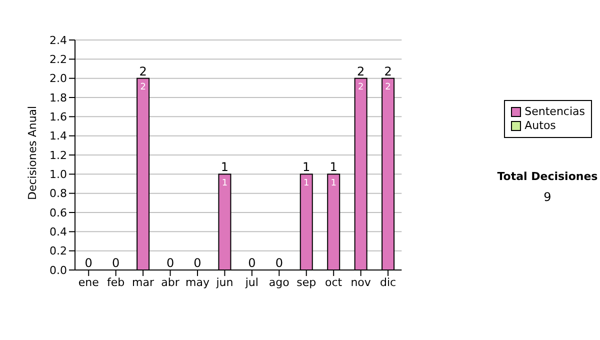 The height and width of the screenshot is (340, 600). I want to click on y-axis-title: Decisiones Anual, so click(32, 153).